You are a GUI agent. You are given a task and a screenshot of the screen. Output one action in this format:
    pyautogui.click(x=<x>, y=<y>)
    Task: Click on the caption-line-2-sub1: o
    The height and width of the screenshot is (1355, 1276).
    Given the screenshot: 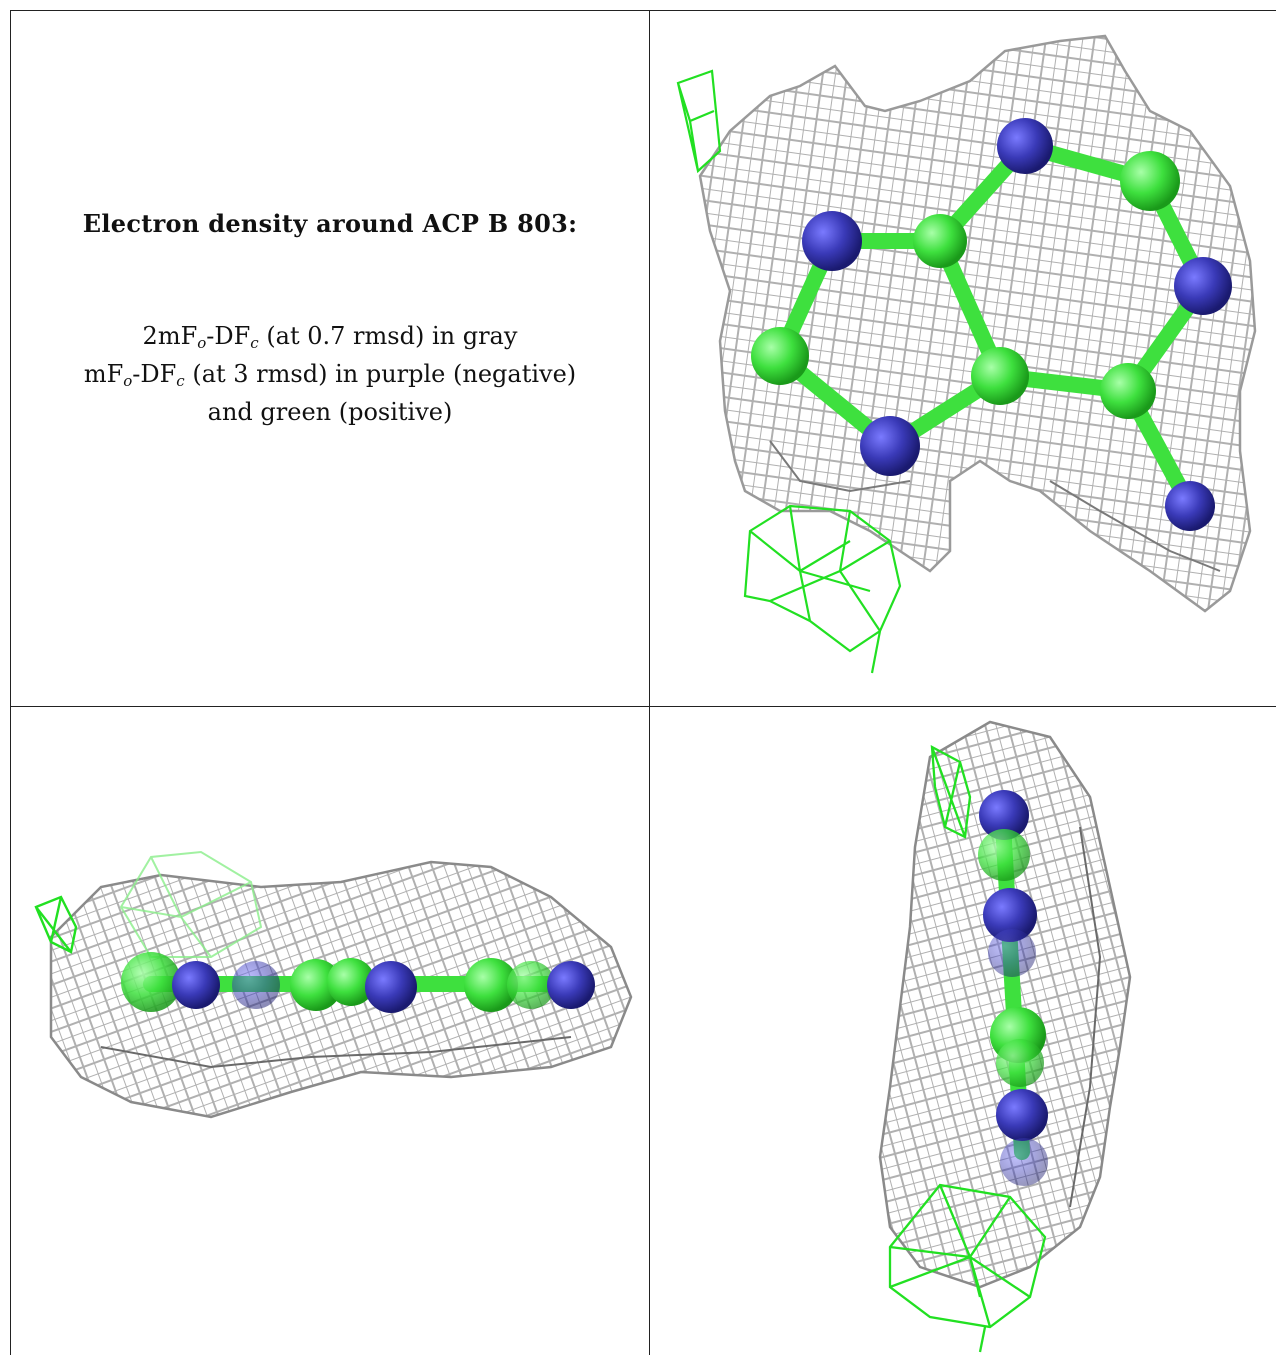 What is the action you would take?
    pyautogui.click(x=128, y=381)
    